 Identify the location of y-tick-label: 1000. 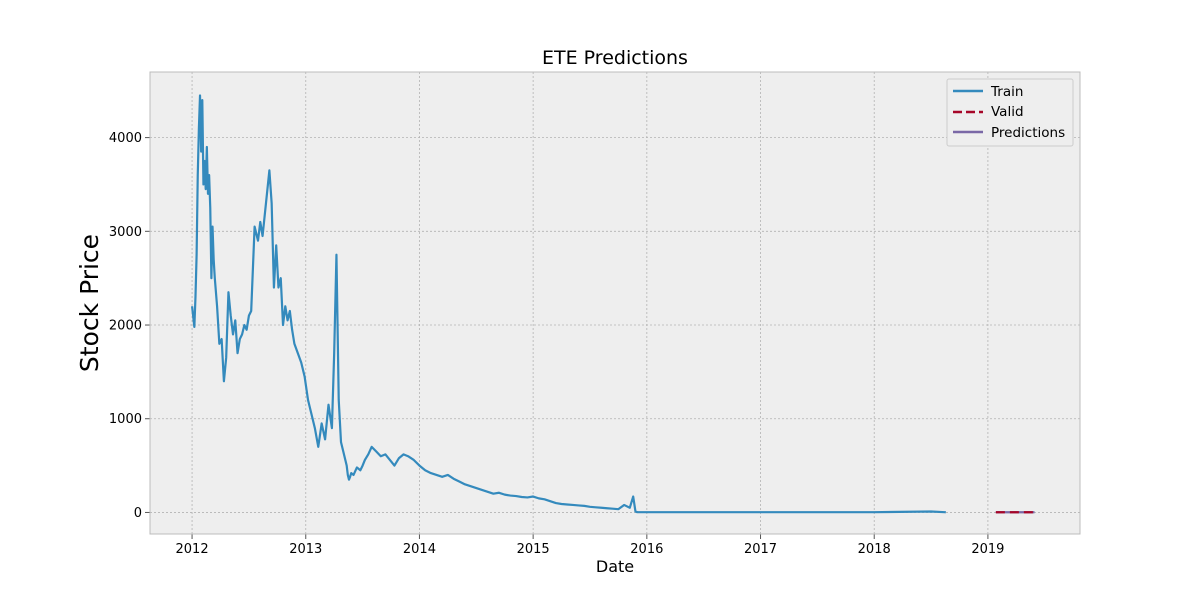
(125, 419).